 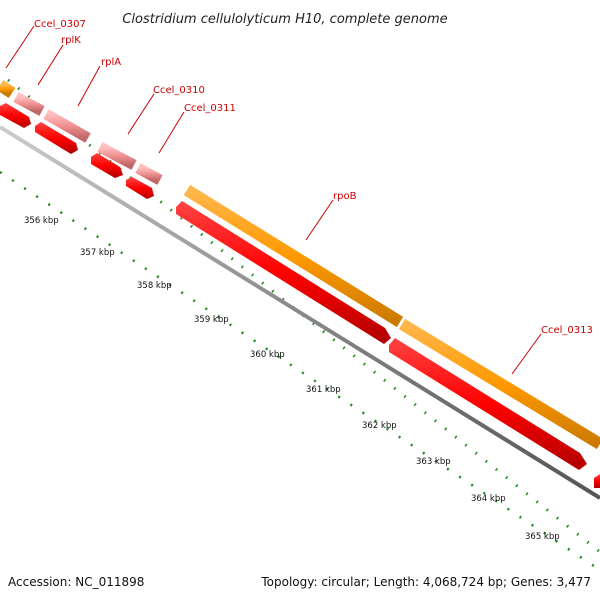 What do you see at coordinates (111, 62) in the screenshot?
I see `gene-label-rplA: rplA` at bounding box center [111, 62].